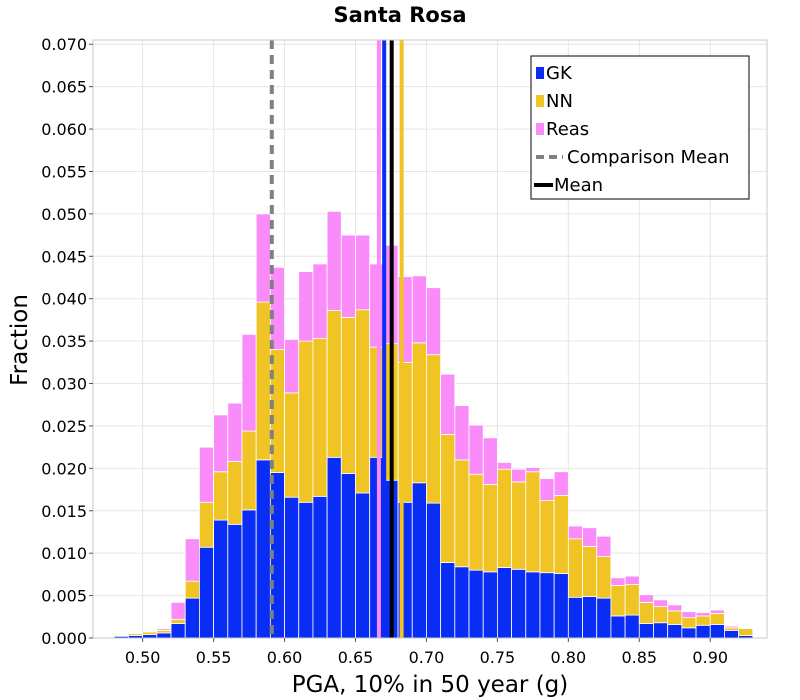 This screenshot has width=800, height=700. What do you see at coordinates (356, 657) in the screenshot?
I see `x-tick-label: 0.65` at bounding box center [356, 657].